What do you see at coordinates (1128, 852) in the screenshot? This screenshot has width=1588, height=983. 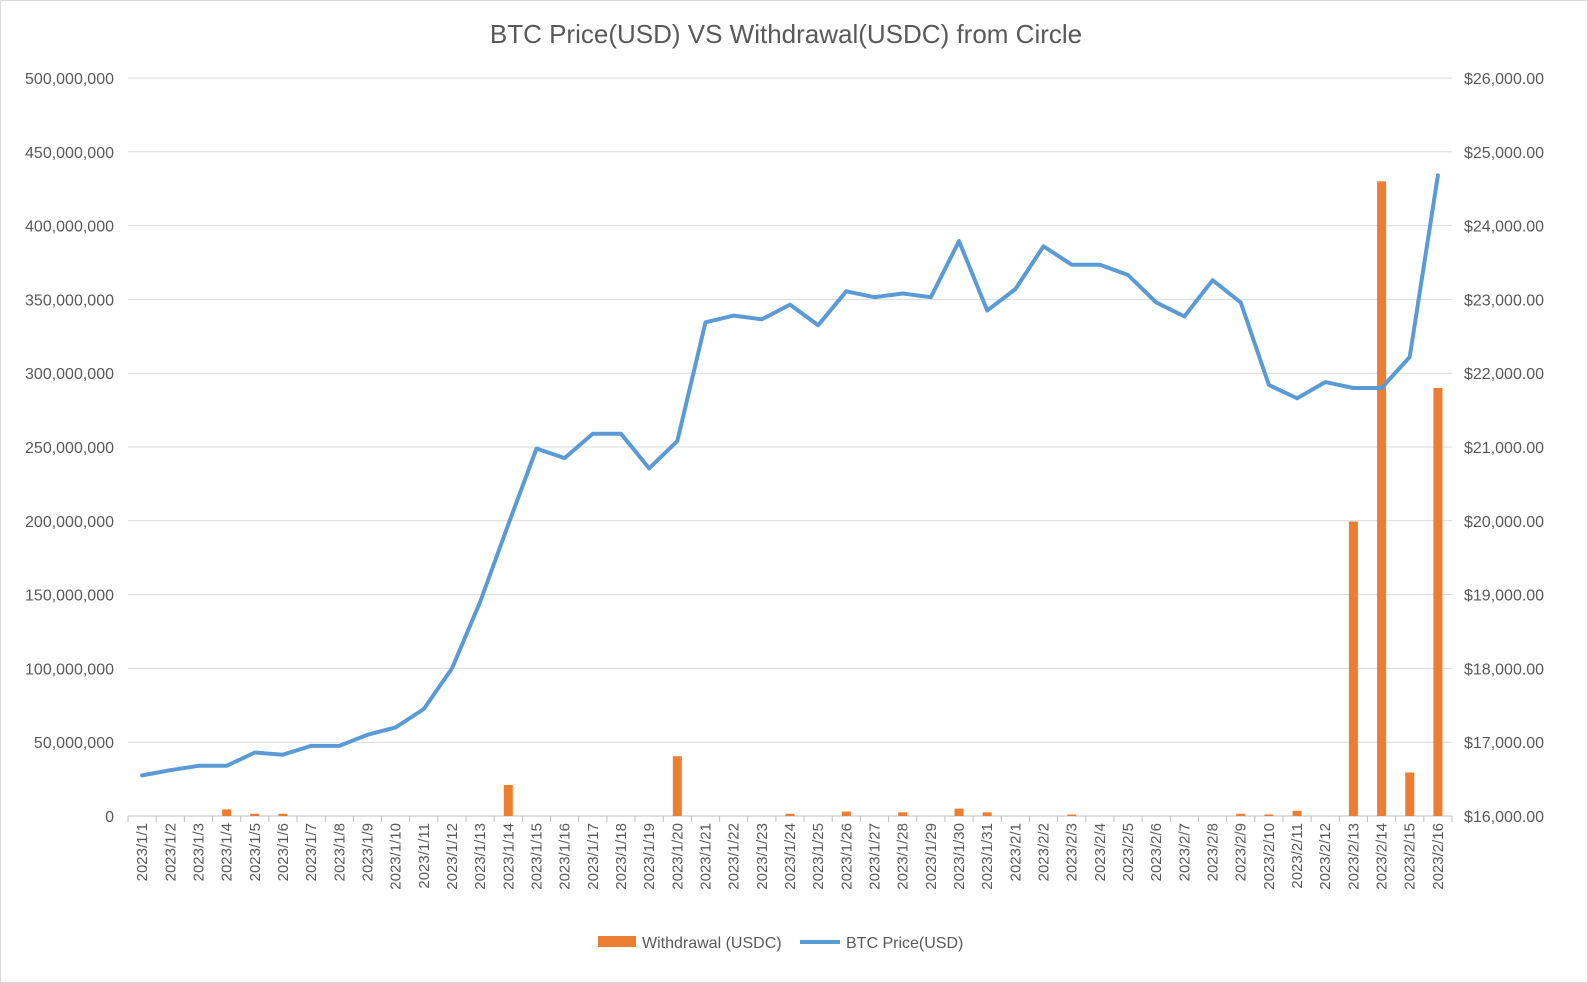 I see `x-axis-category-label: 2023/2/5` at bounding box center [1128, 852].